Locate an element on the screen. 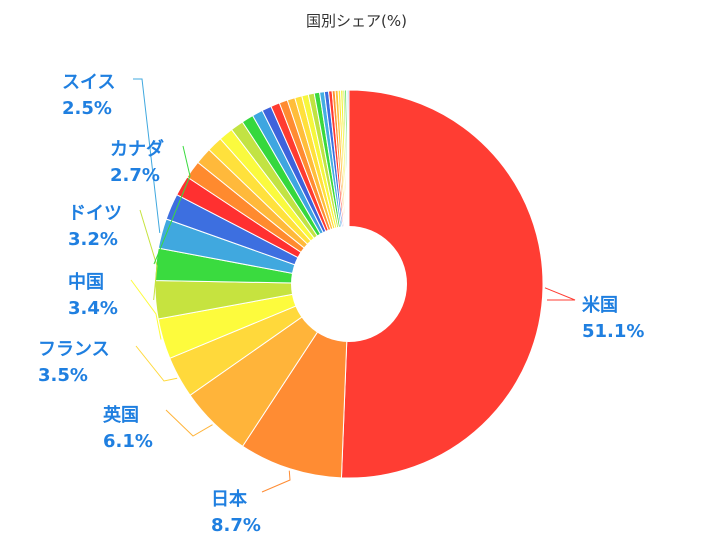 The height and width of the screenshot is (551, 713). slice-label-name: カナダ is located at coordinates (137, 149).